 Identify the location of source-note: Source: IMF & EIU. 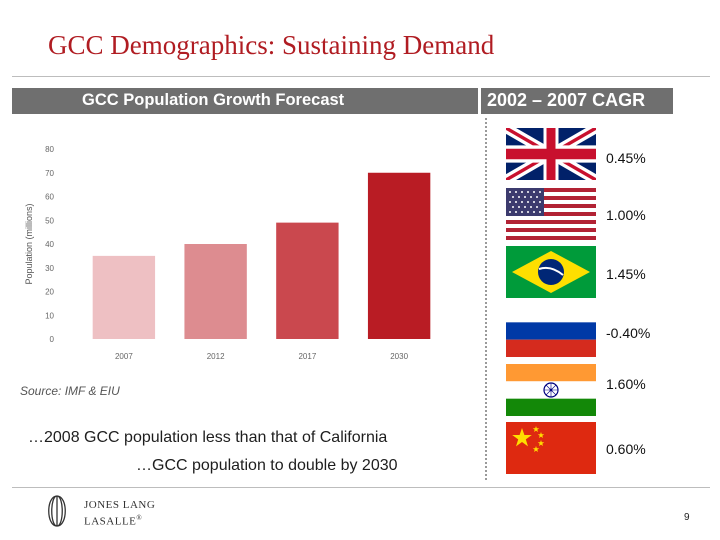
(70, 391).